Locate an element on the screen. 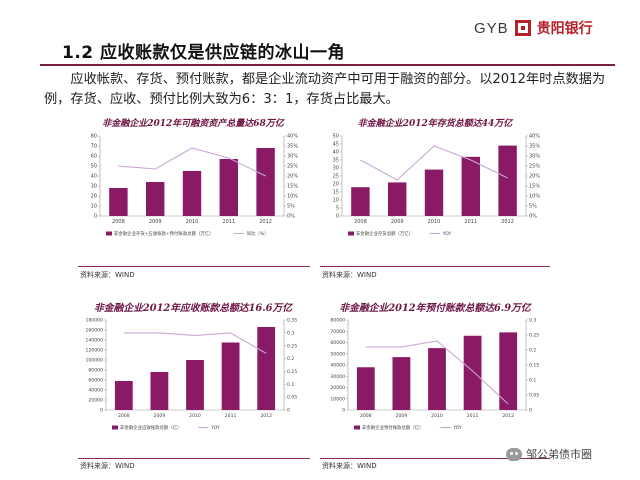  legend-label-bar: 非金融企业存货+应收账款+预付账款总额（万亿） is located at coordinates (164, 233).